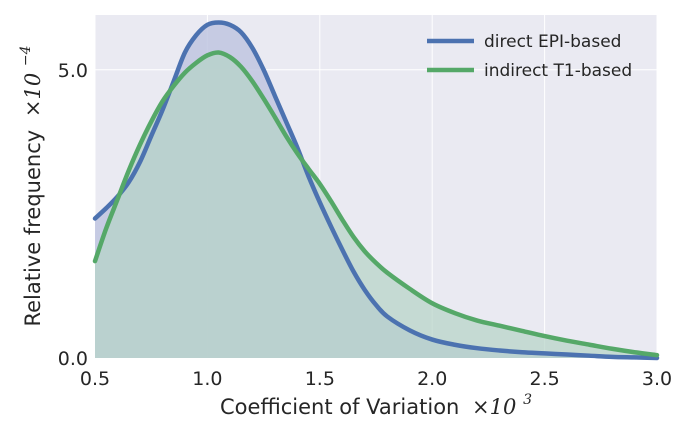 The height and width of the screenshot is (429, 688). I want to click on y-tick-labels: 0.0 5.0, so click(73, 215).